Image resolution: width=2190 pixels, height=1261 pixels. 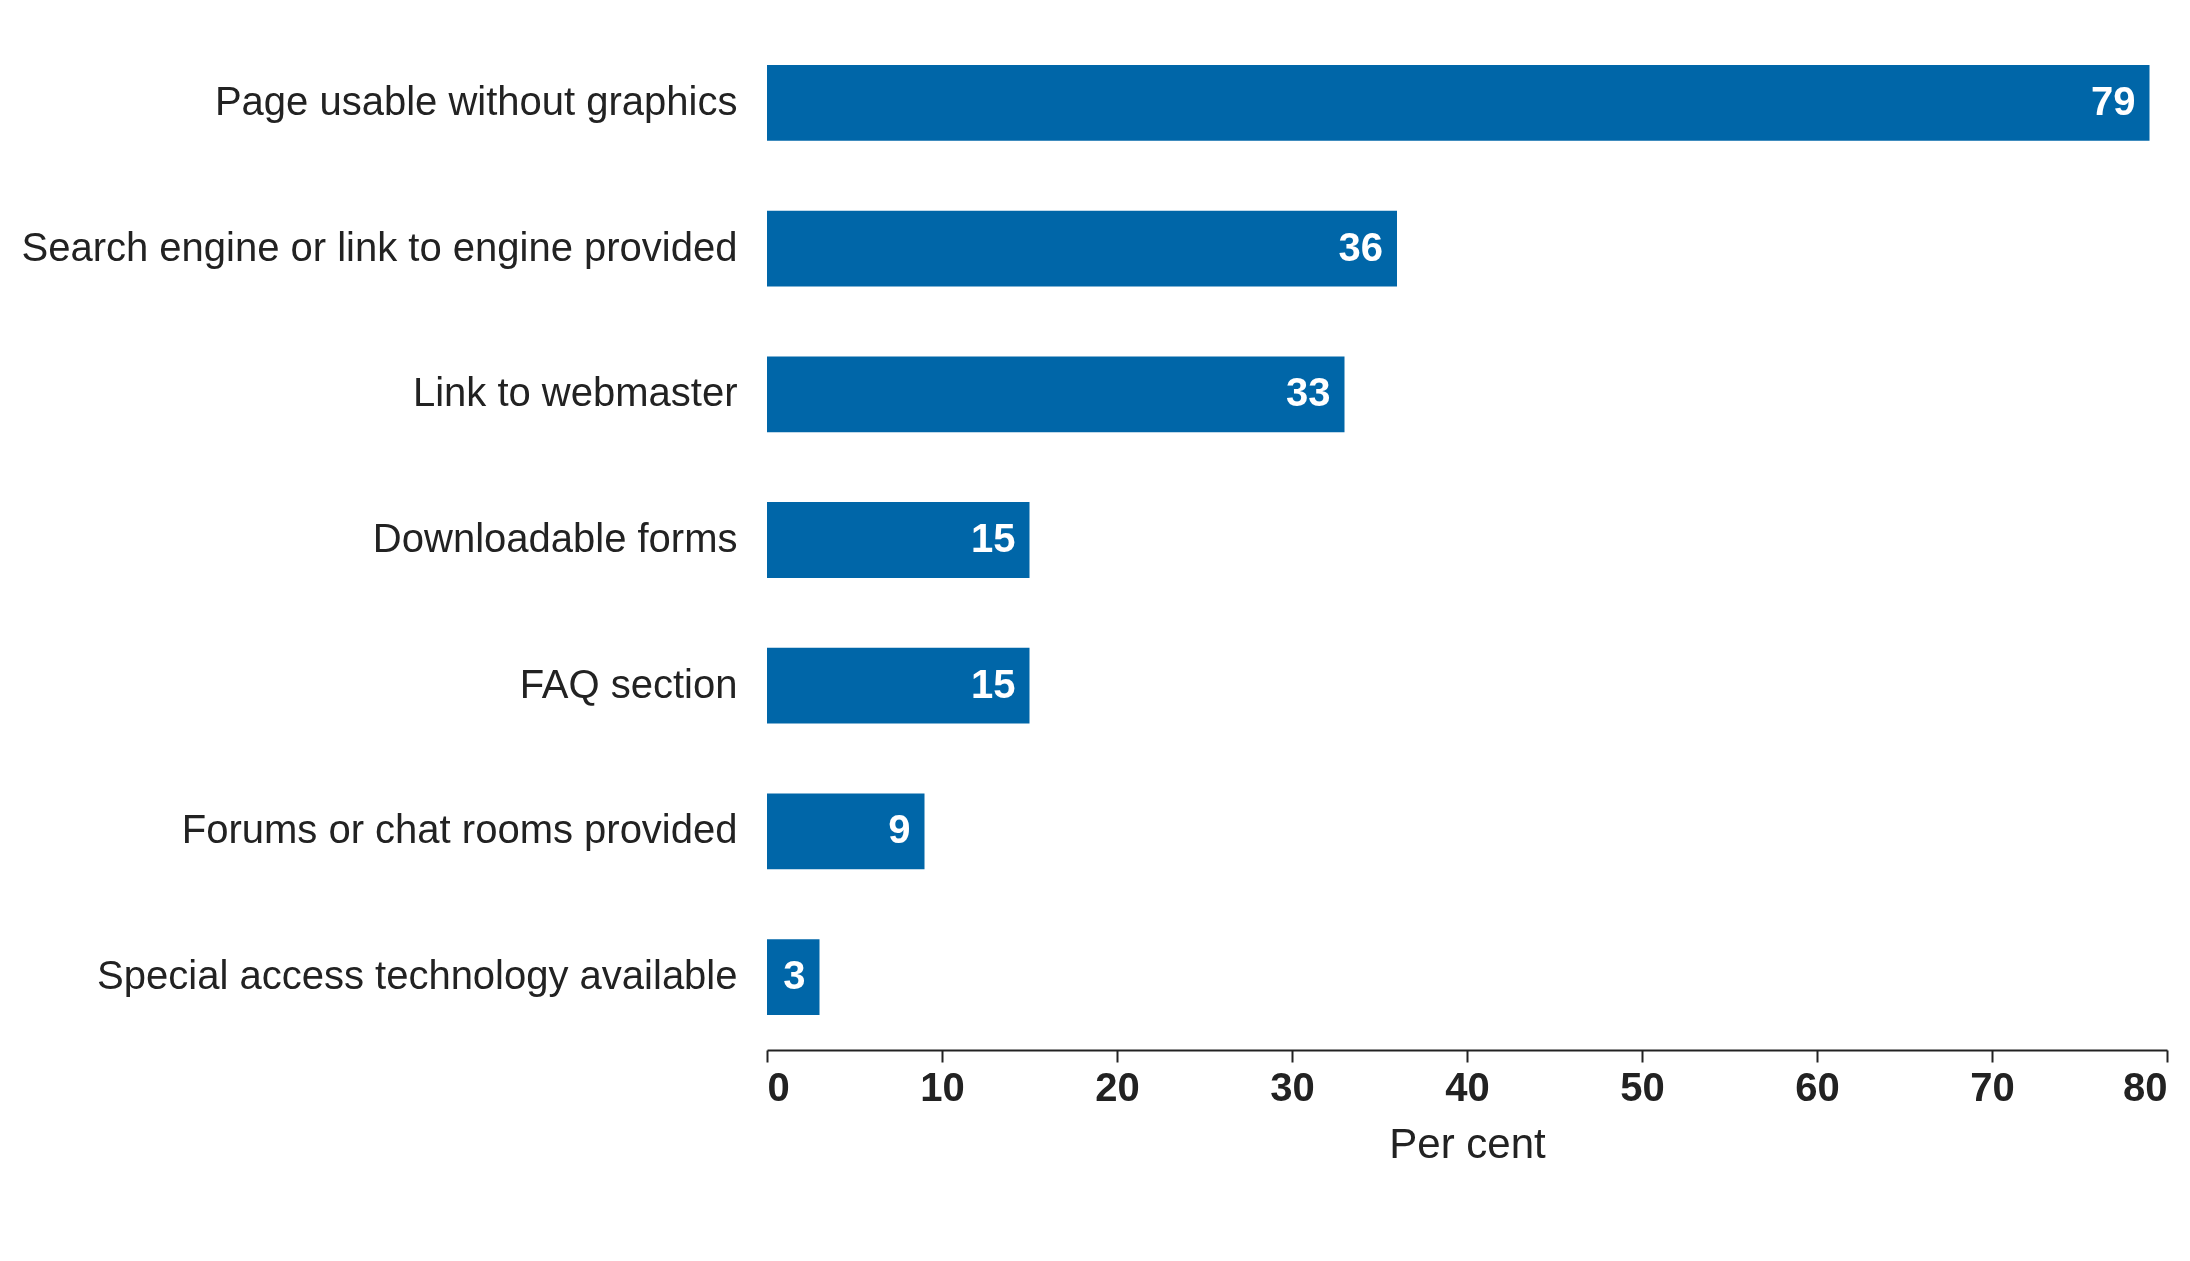 What do you see at coordinates (1817, 1086) in the screenshot?
I see `x-tick-label: 60` at bounding box center [1817, 1086].